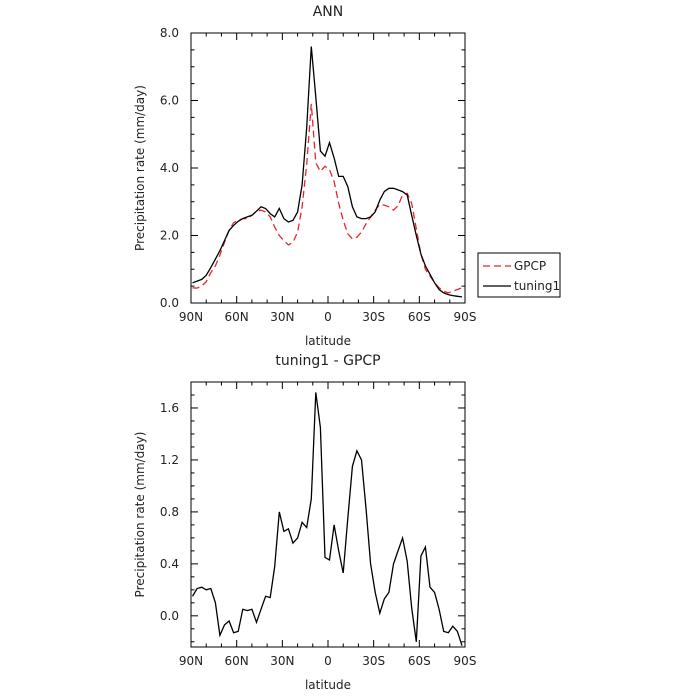 This screenshot has height=700, width=700. I want to click on chart1-title: tuning1 - GPCP, so click(327, 361).